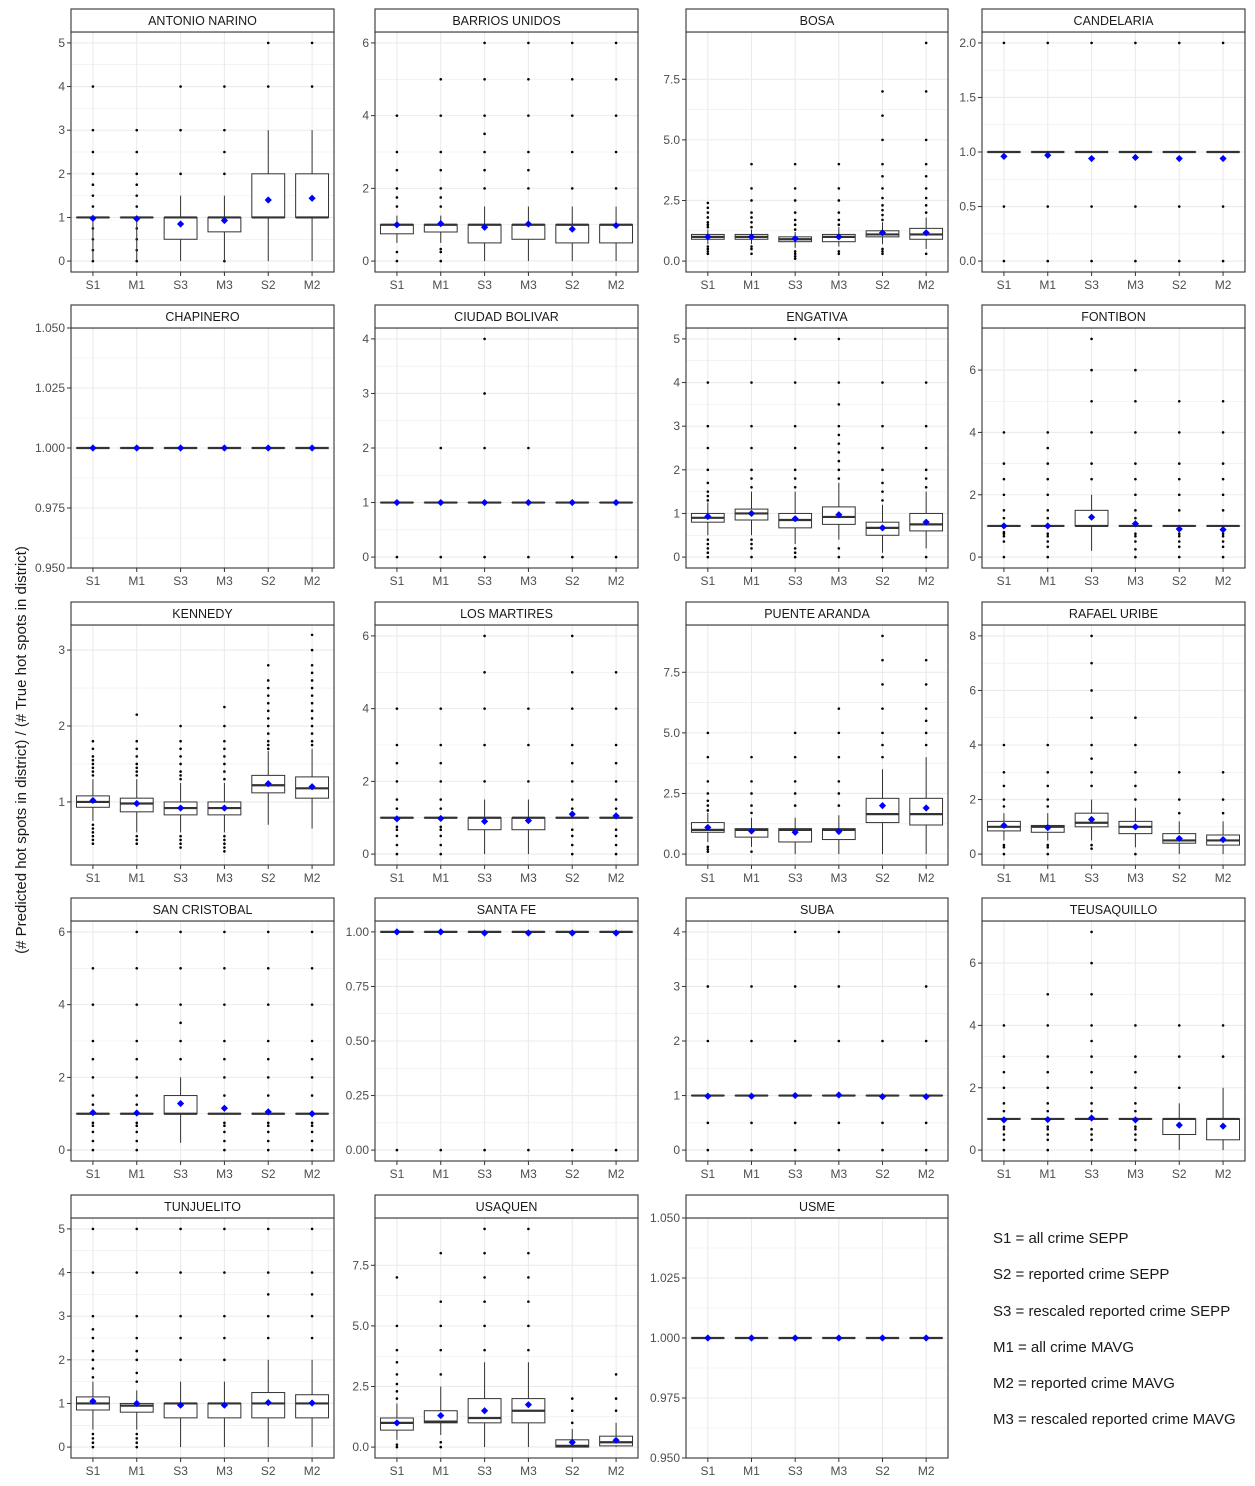 This screenshot has width=1255, height=1486. I want to click on y-tick-label: 1, so click(676, 513).